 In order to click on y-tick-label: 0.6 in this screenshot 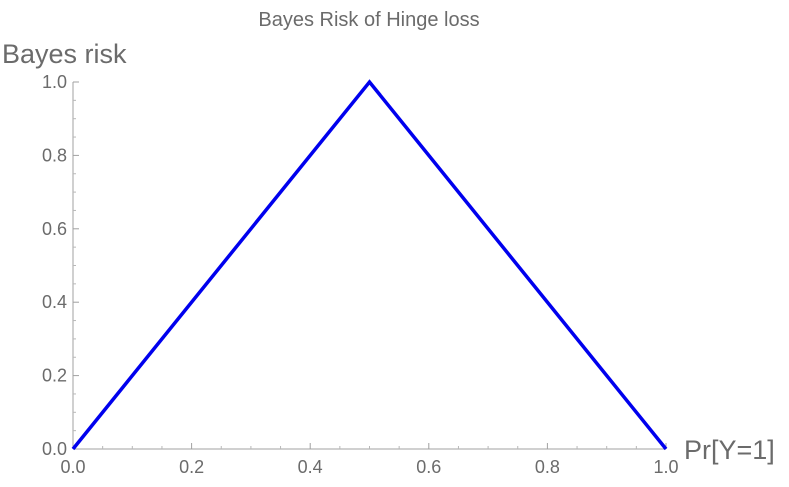, I will do `click(54, 229)`.